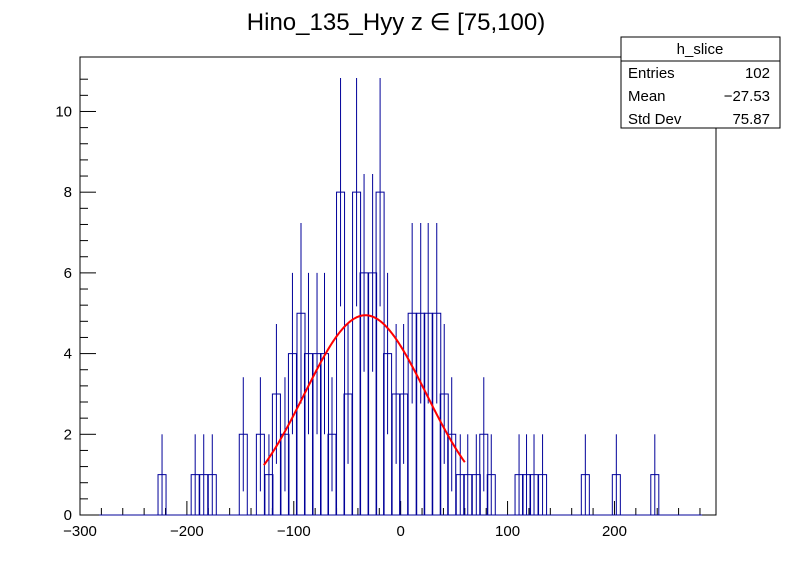  Describe the element at coordinates (75, 301) in the screenshot. I see `y-axis: 0 2 4 6 8 10` at that location.